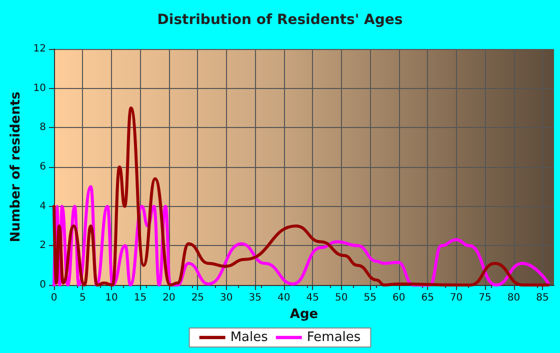 The width and height of the screenshot is (560, 353). Describe the element at coordinates (83, 298) in the screenshot. I see `x-tick-label: 5` at that location.